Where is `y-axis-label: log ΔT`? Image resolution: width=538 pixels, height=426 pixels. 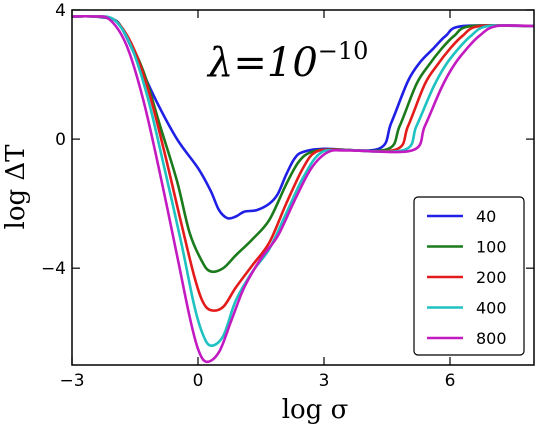 y-axis-label: log ΔT is located at coordinates (16, 187).